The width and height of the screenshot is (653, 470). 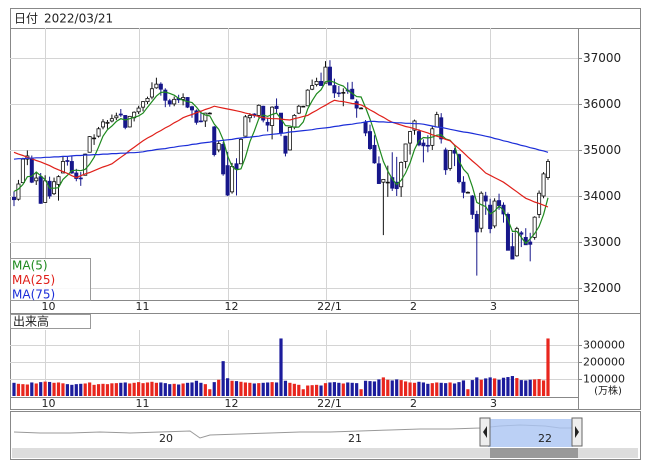 I want to click on scrollbar-thumb, so click(x=534, y=453).